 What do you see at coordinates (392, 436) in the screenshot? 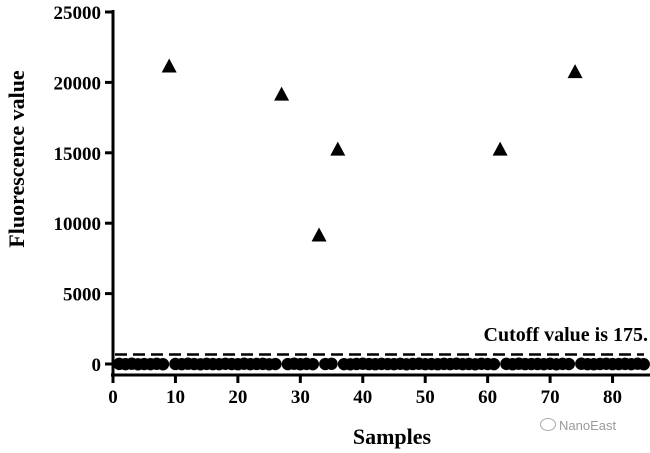
I see `x-axis-title: Samples` at bounding box center [392, 436].